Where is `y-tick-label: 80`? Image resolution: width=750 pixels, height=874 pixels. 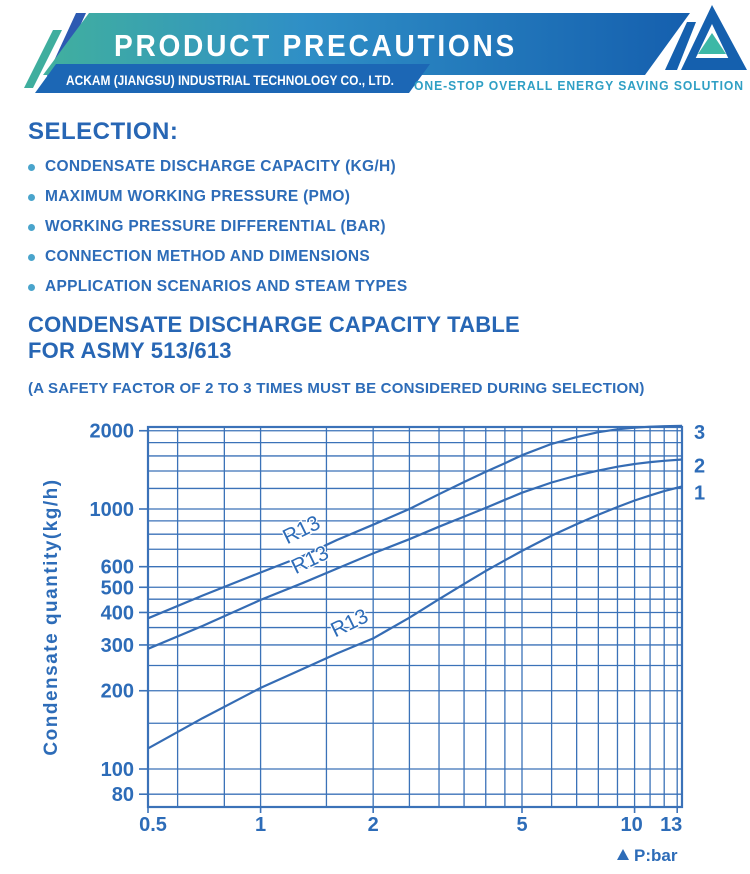
y-tick-label: 80 is located at coordinates (123, 795).